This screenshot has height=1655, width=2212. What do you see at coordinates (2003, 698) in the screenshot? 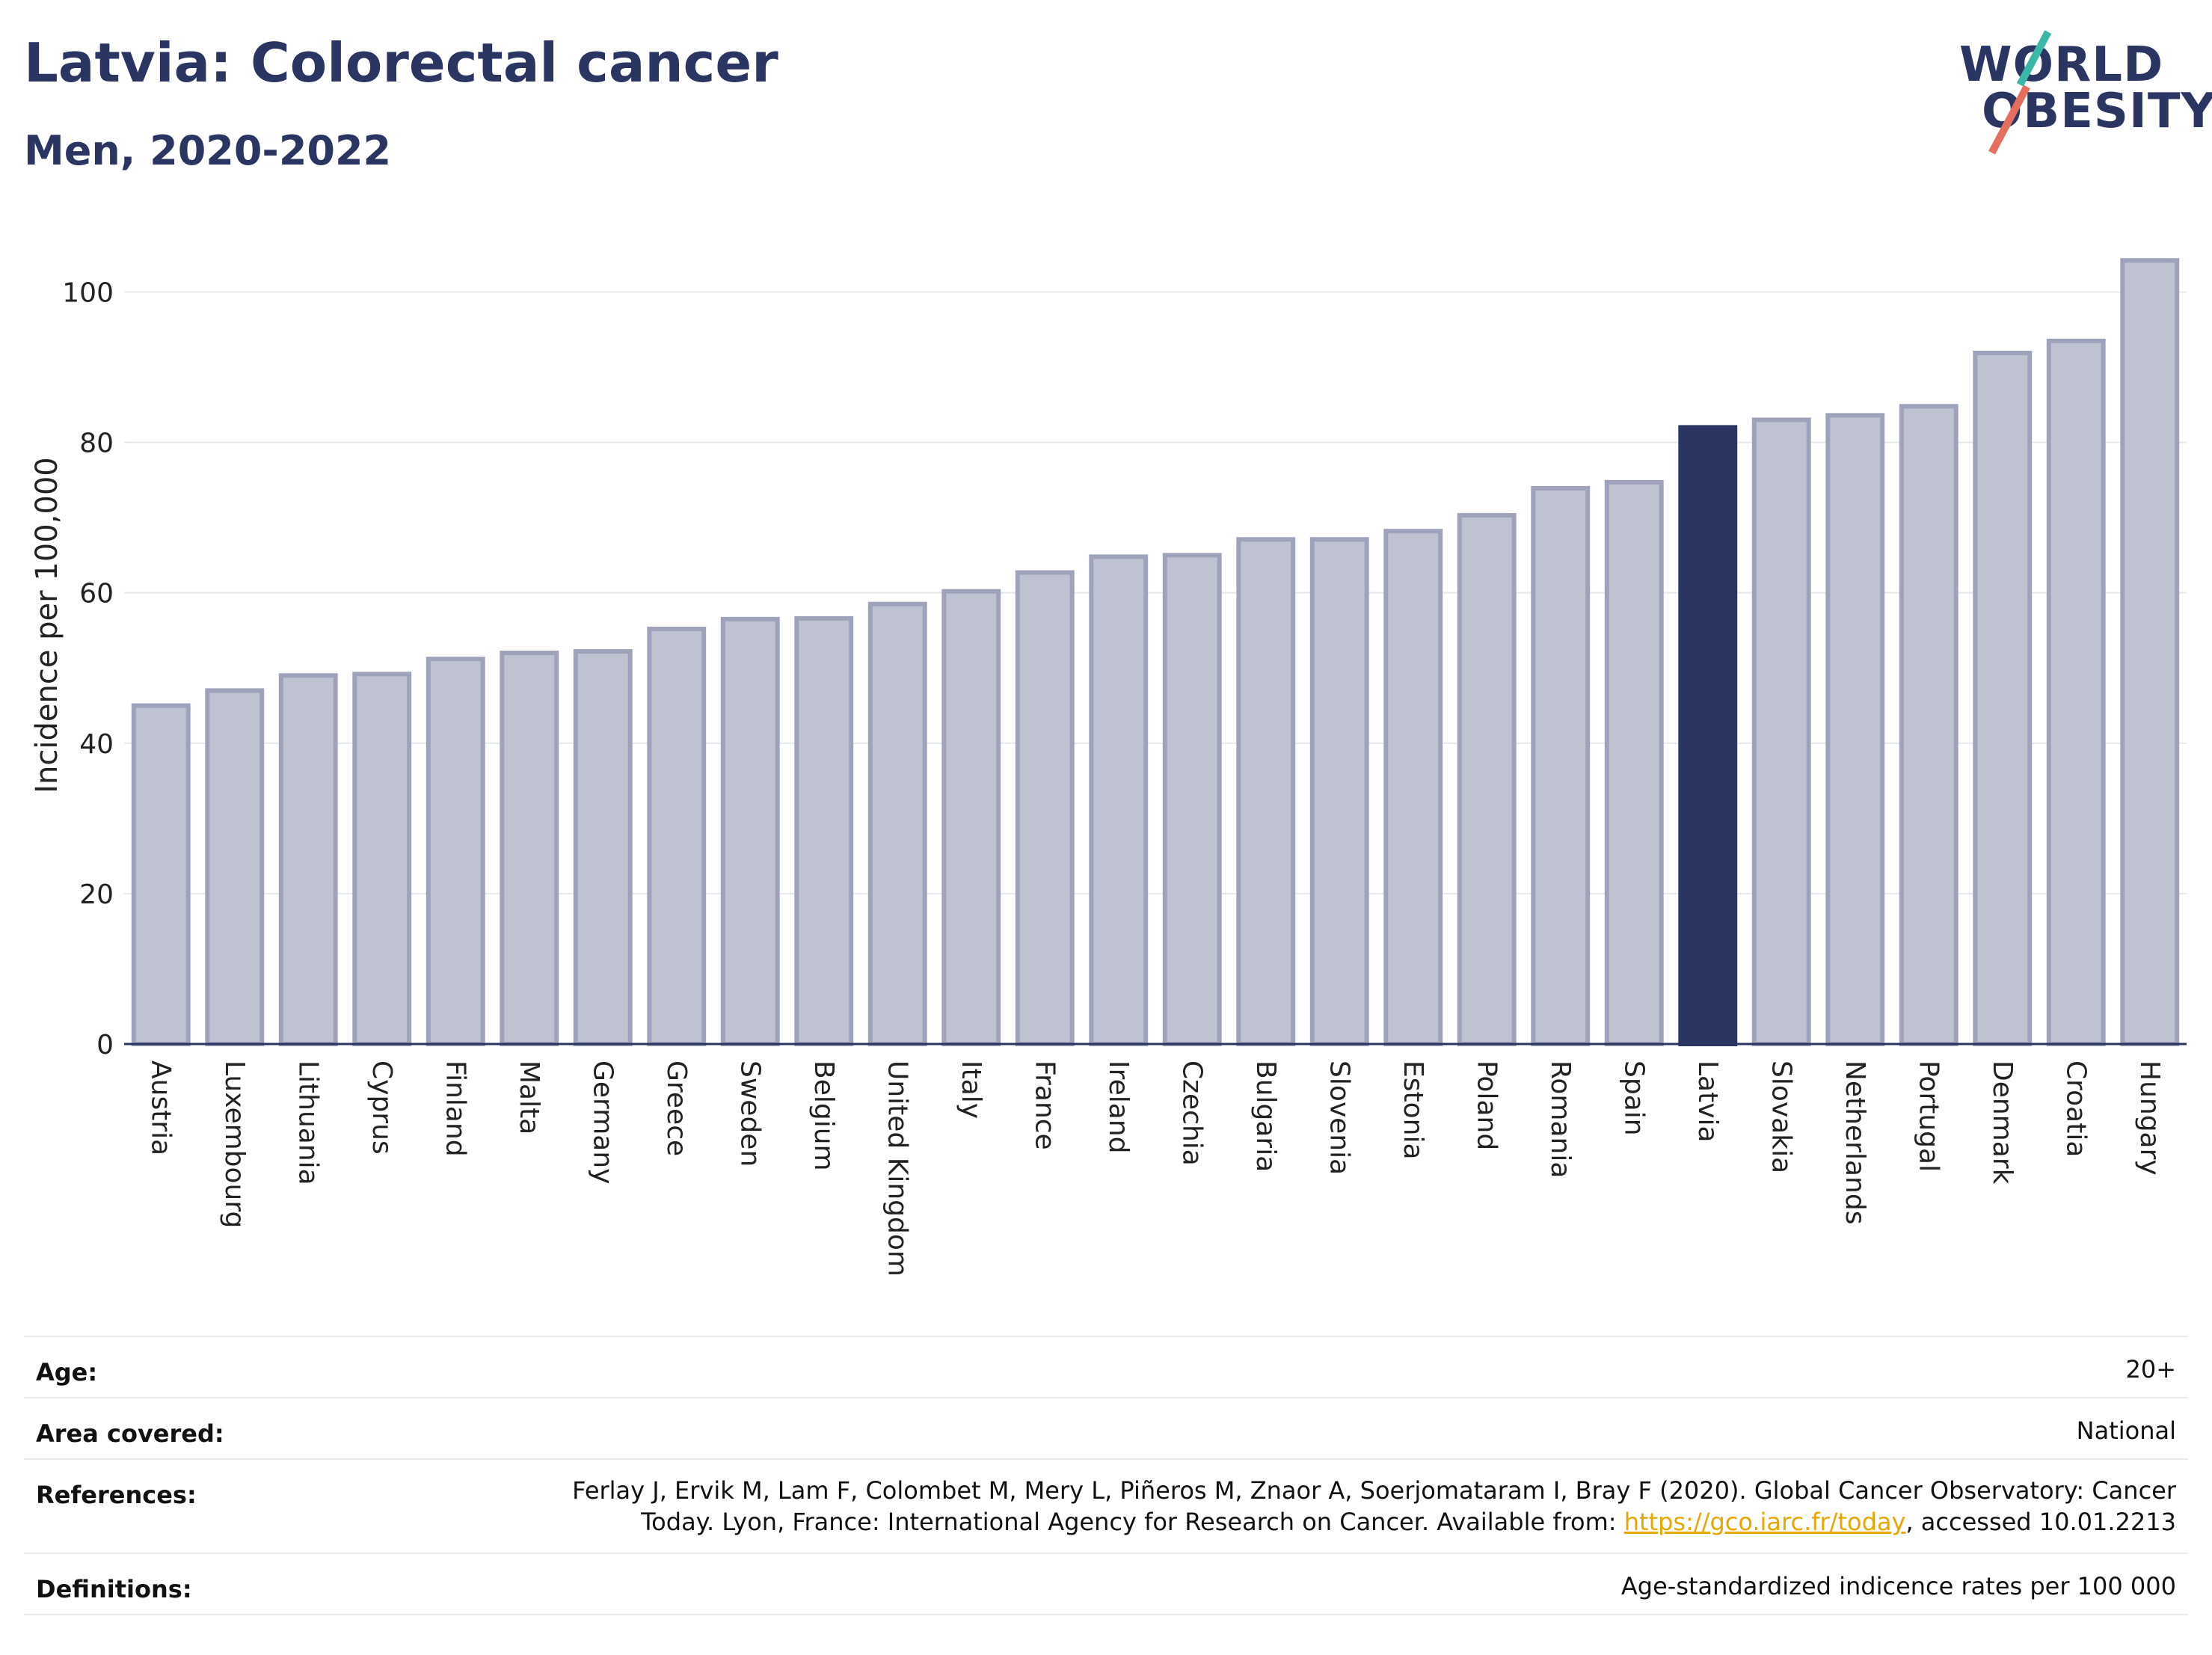
I see `bar-denmark` at bounding box center [2003, 698].